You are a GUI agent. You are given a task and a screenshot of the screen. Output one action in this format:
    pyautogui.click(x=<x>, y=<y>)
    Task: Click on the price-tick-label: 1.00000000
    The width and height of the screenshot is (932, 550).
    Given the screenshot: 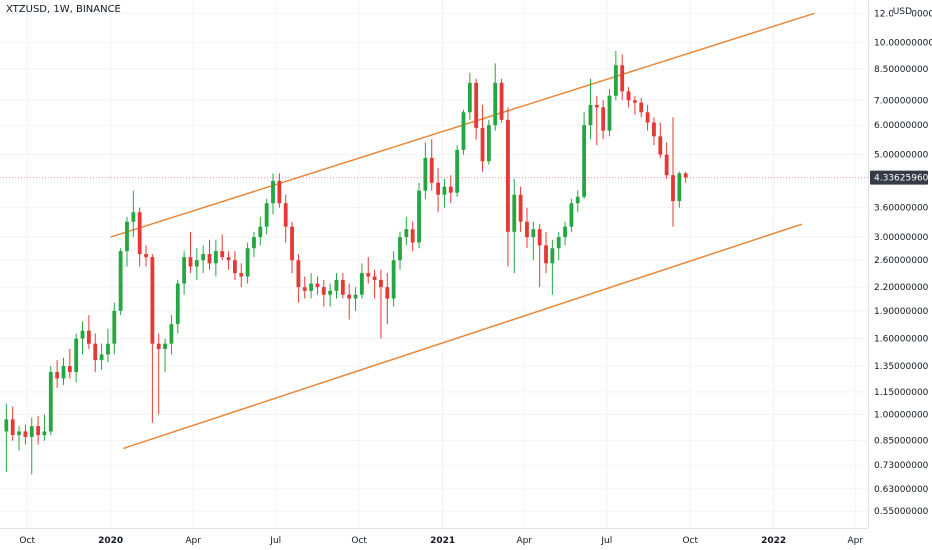 What is the action you would take?
    pyautogui.click(x=901, y=415)
    